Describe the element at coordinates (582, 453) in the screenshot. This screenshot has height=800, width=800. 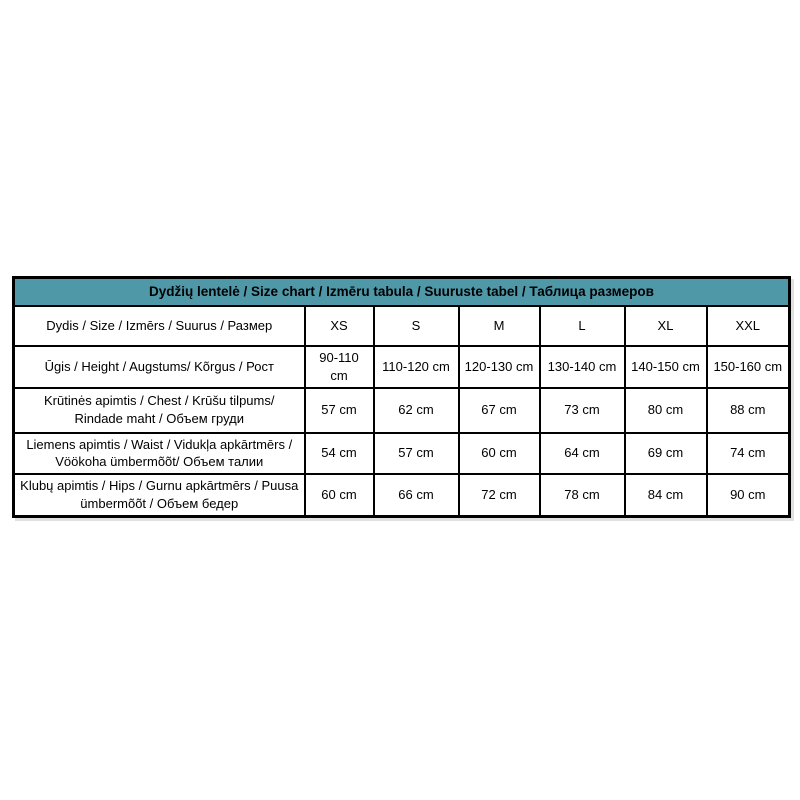
I see `waist-value-l: 64 cm` at that location.